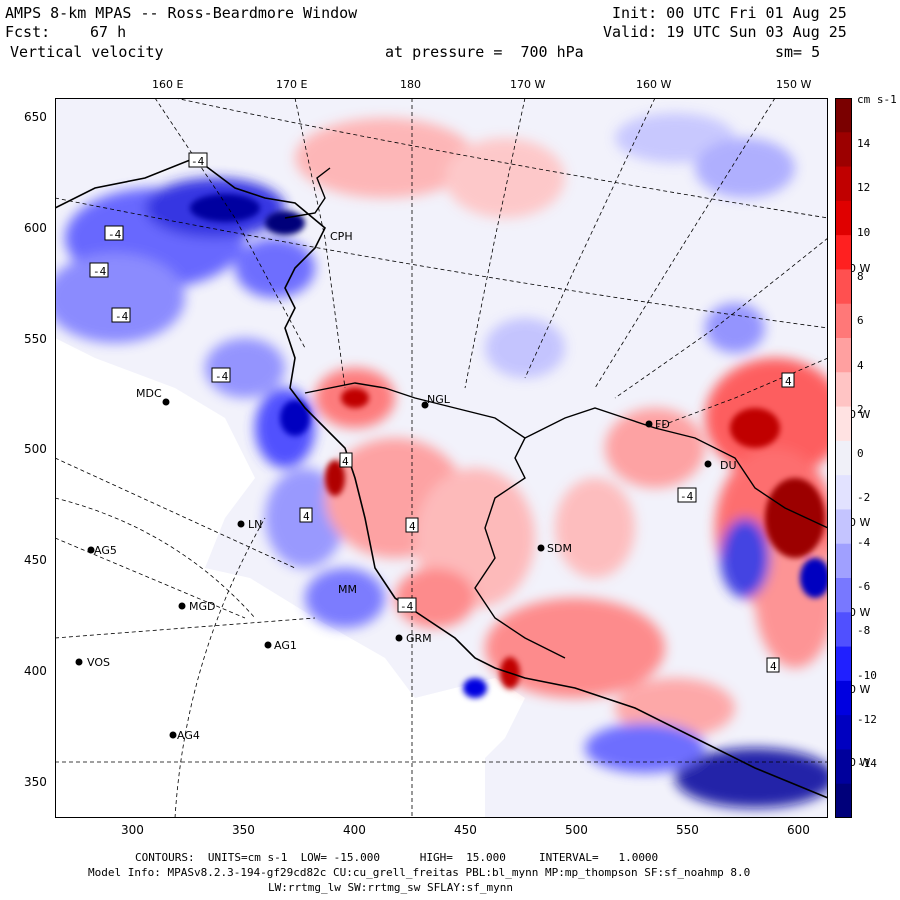 The image size is (900, 900). What do you see at coordinates (729, 13) in the screenshot?
I see `init-time: Init: 00 UTC Fri 01 Aug 25` at bounding box center [729, 13].